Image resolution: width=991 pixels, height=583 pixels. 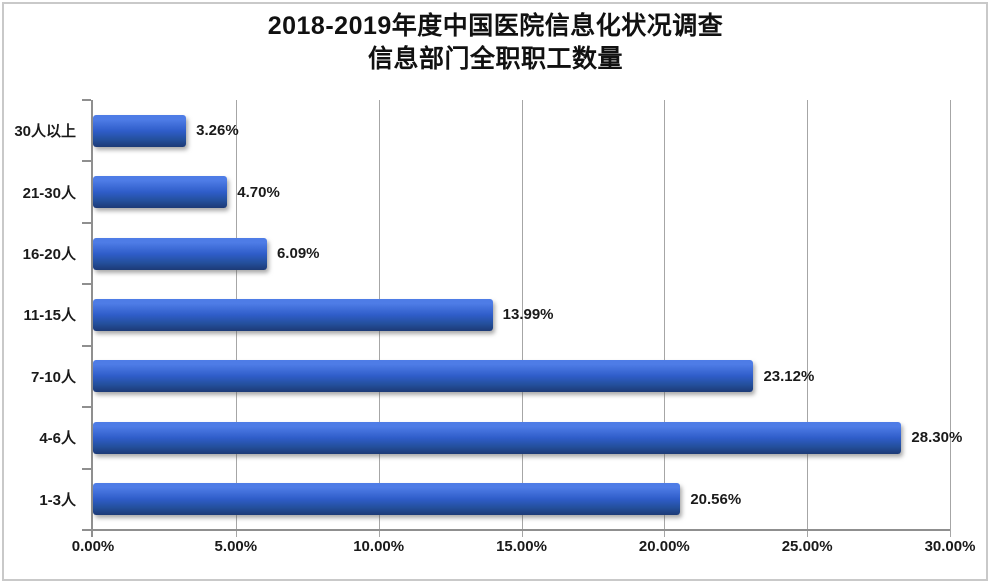 What do you see at coordinates (57, 500) in the screenshot?
I see `category-label: 1-3人` at bounding box center [57, 500].